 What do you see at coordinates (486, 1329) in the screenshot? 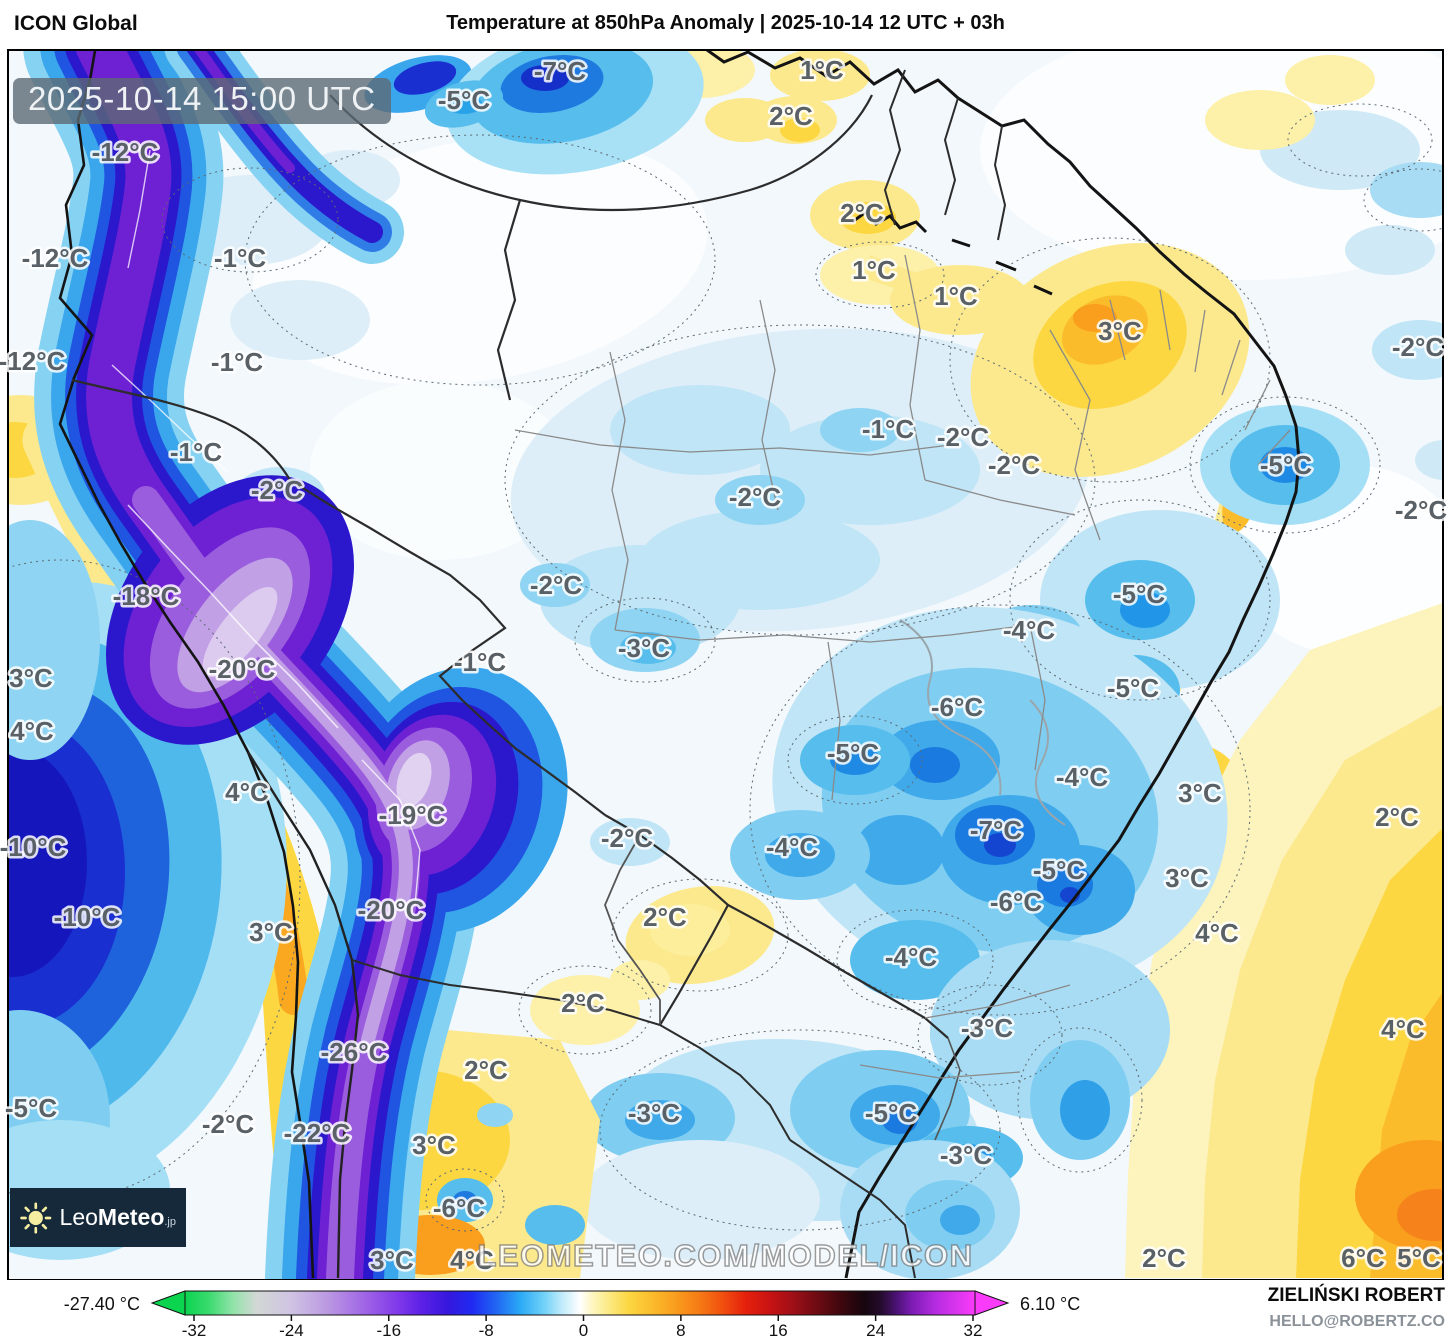
I see `colorbar-tick-label: -8` at bounding box center [486, 1329].